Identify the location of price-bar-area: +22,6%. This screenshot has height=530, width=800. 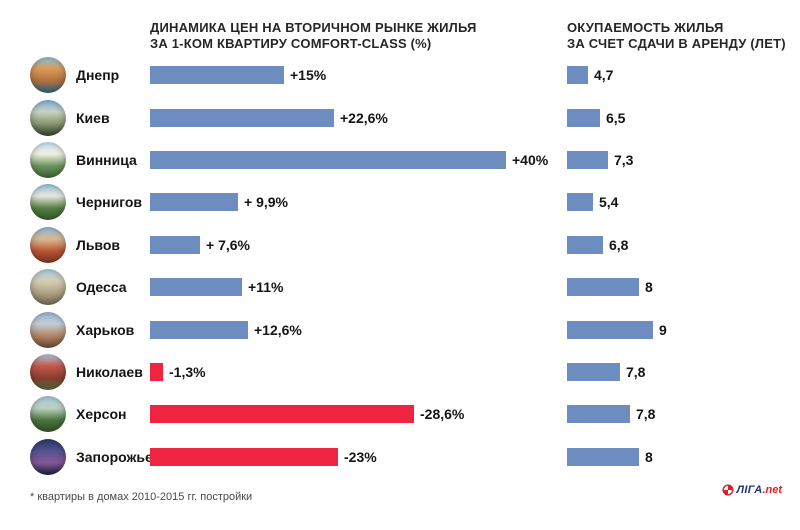
(358, 117).